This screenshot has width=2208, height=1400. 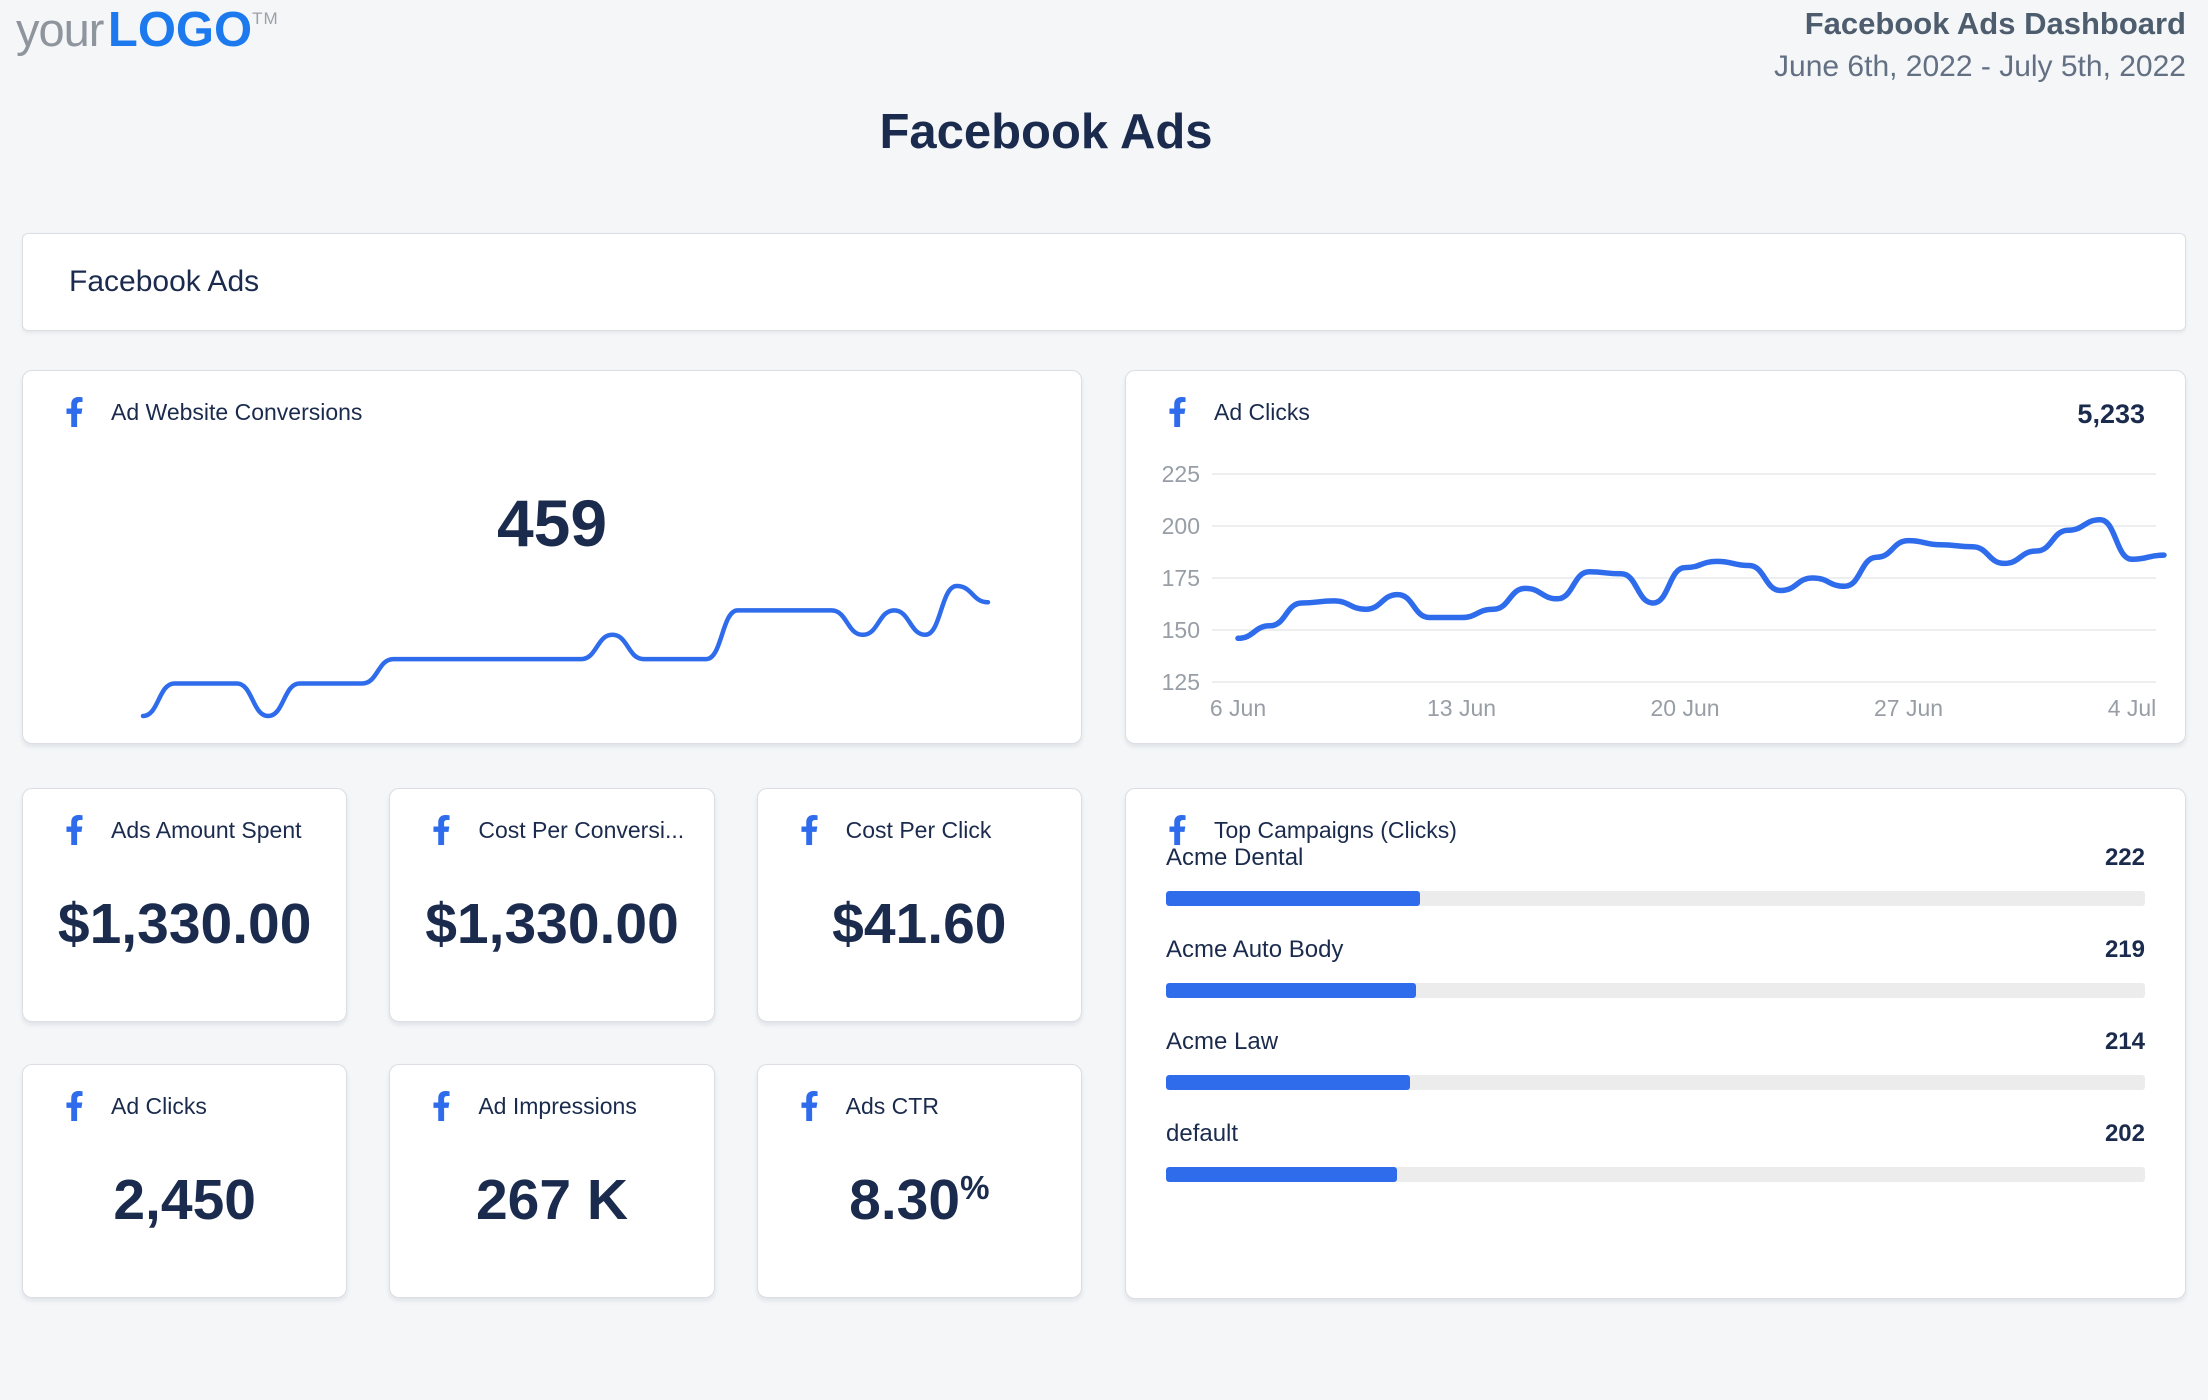 I want to click on kpi-value: 2,450, so click(x=184, y=1200).